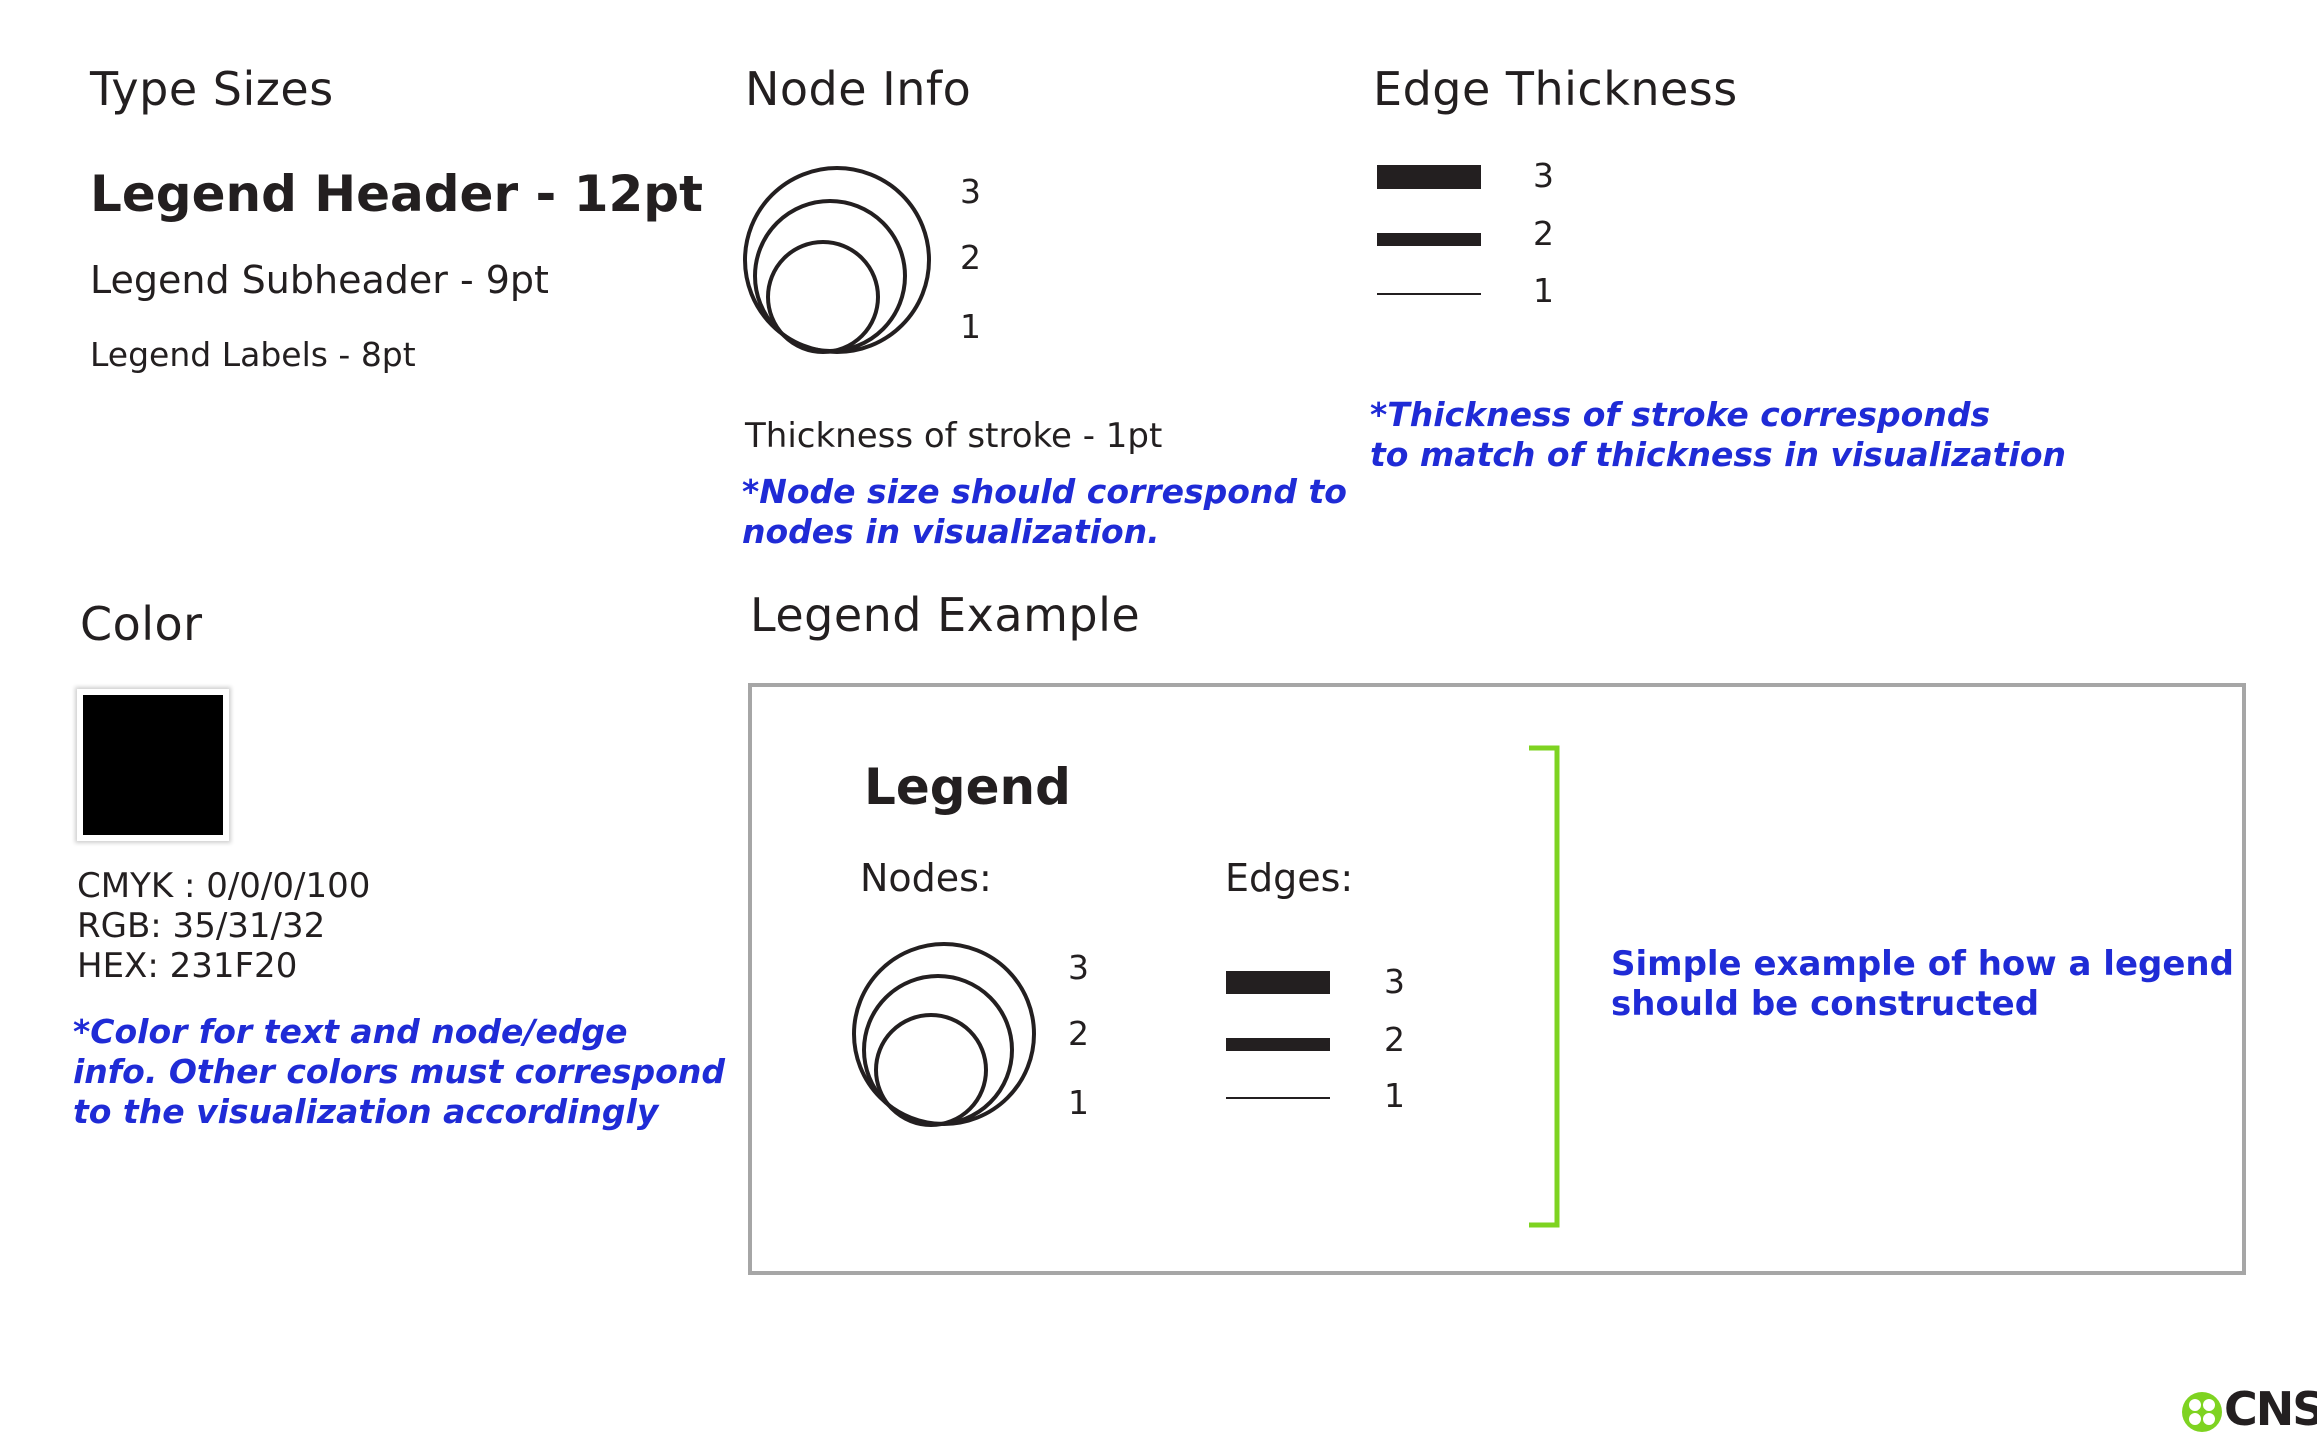 Image resolution: width=2317 pixels, height=1446 pixels. Describe the element at coordinates (1078, 1033) in the screenshot. I see `legend-node-label-2: 2` at that location.